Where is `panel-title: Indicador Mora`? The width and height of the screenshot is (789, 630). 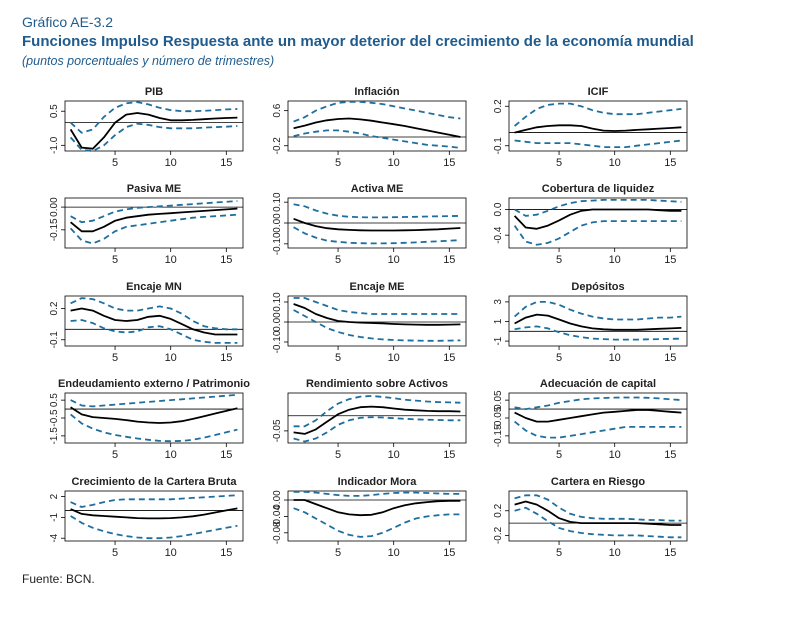 panel-title: Indicador Mora is located at coordinates (378, 482).